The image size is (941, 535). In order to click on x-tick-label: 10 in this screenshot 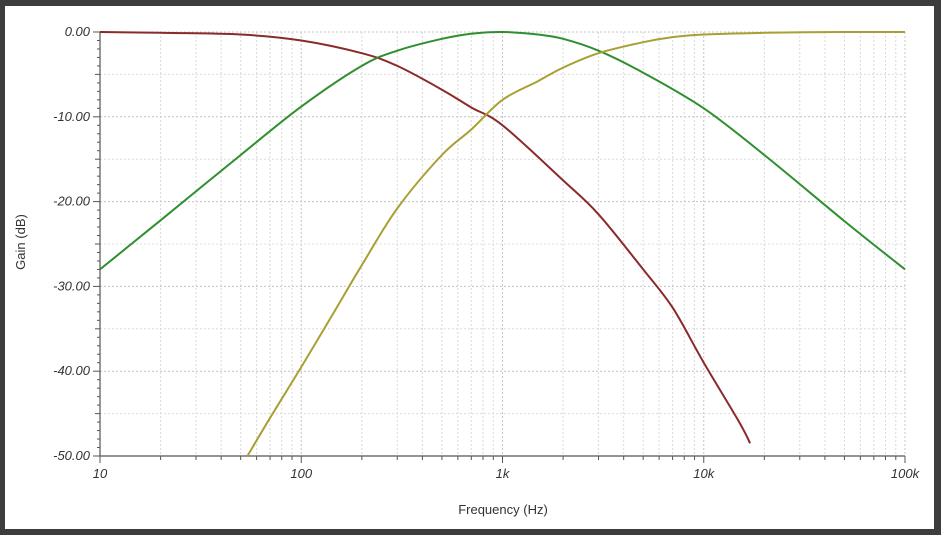, I will do `click(100, 473)`.